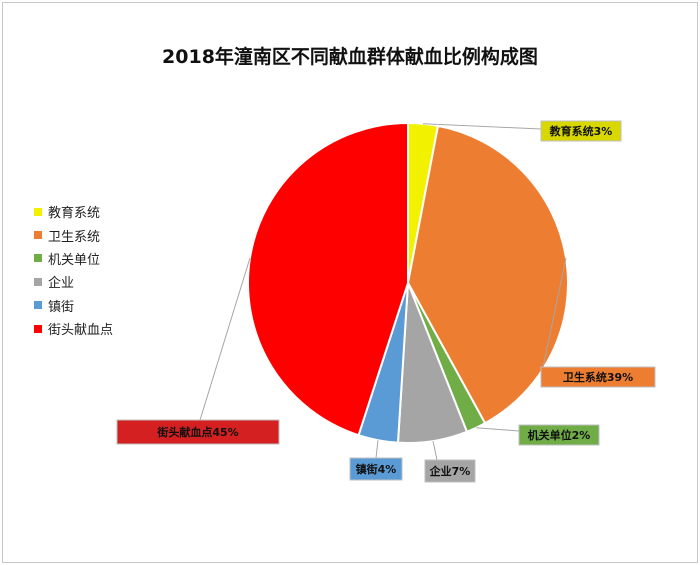  I want to click on chart-legend: 教育系统 卫生系统 机关单位 企业 镇街 街头献血点, so click(73, 270).